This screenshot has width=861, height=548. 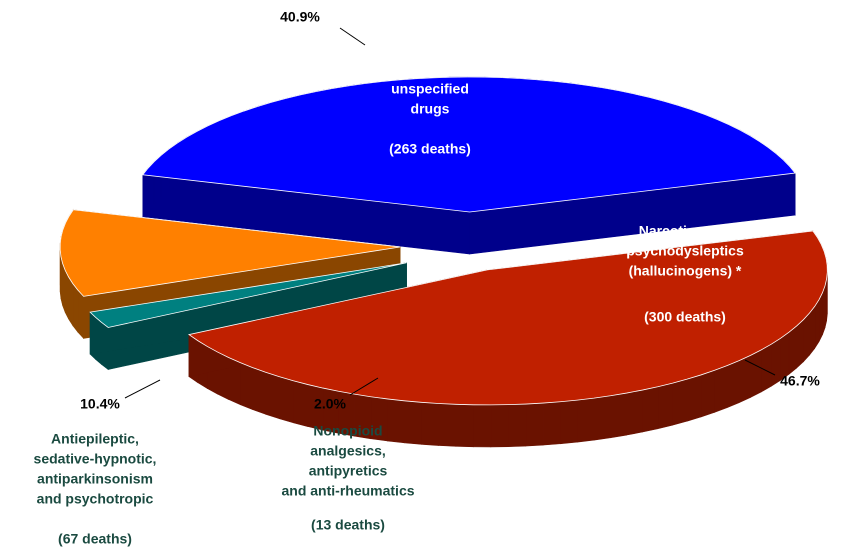 I want to click on slice-label: and anti-rheumatics, so click(x=347, y=491).